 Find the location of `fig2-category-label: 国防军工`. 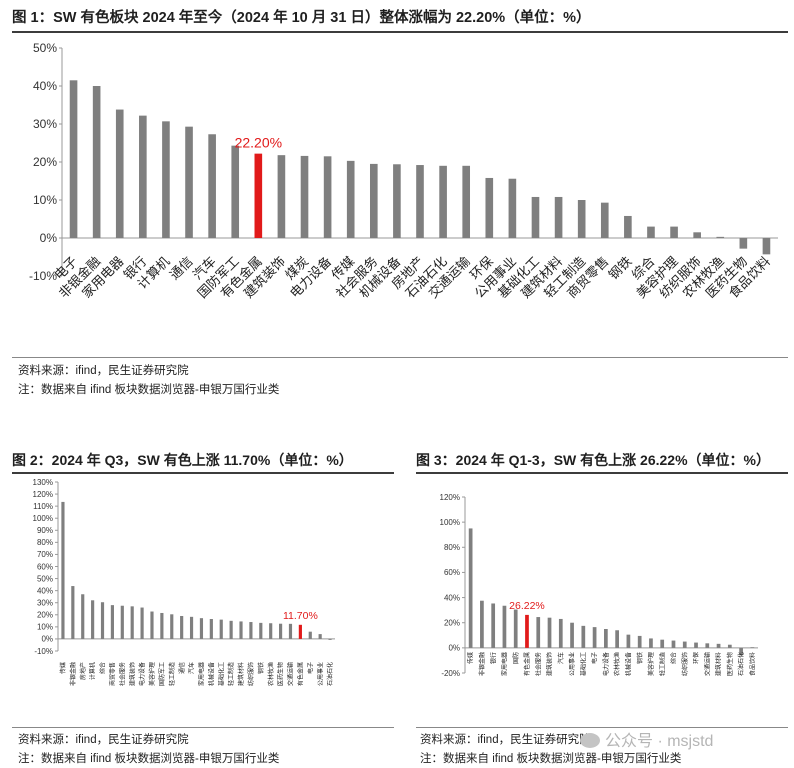

fig2-category-label: 国防军工 is located at coordinates (162, 674).